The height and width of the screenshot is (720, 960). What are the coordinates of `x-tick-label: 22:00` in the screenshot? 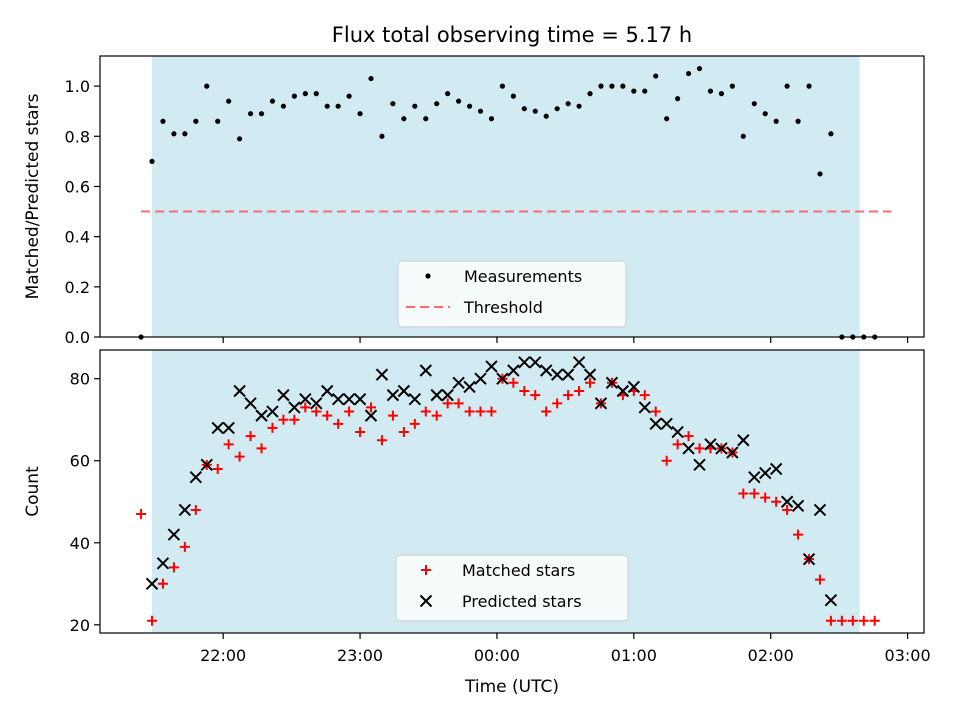 It's located at (223, 655).